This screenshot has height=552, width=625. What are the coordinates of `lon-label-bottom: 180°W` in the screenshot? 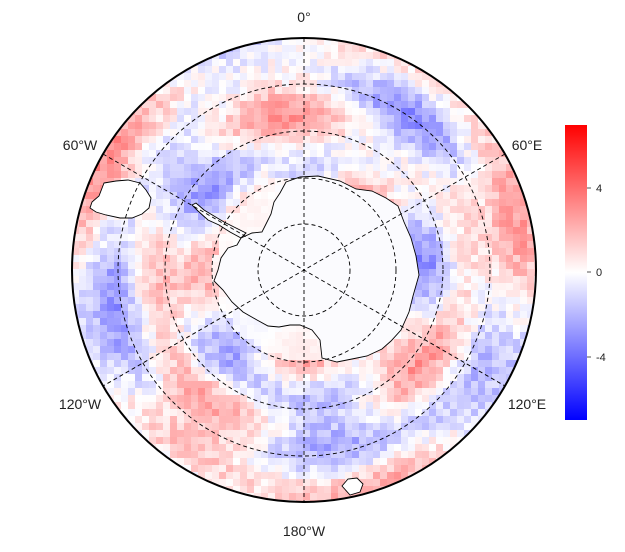 It's located at (304, 531).